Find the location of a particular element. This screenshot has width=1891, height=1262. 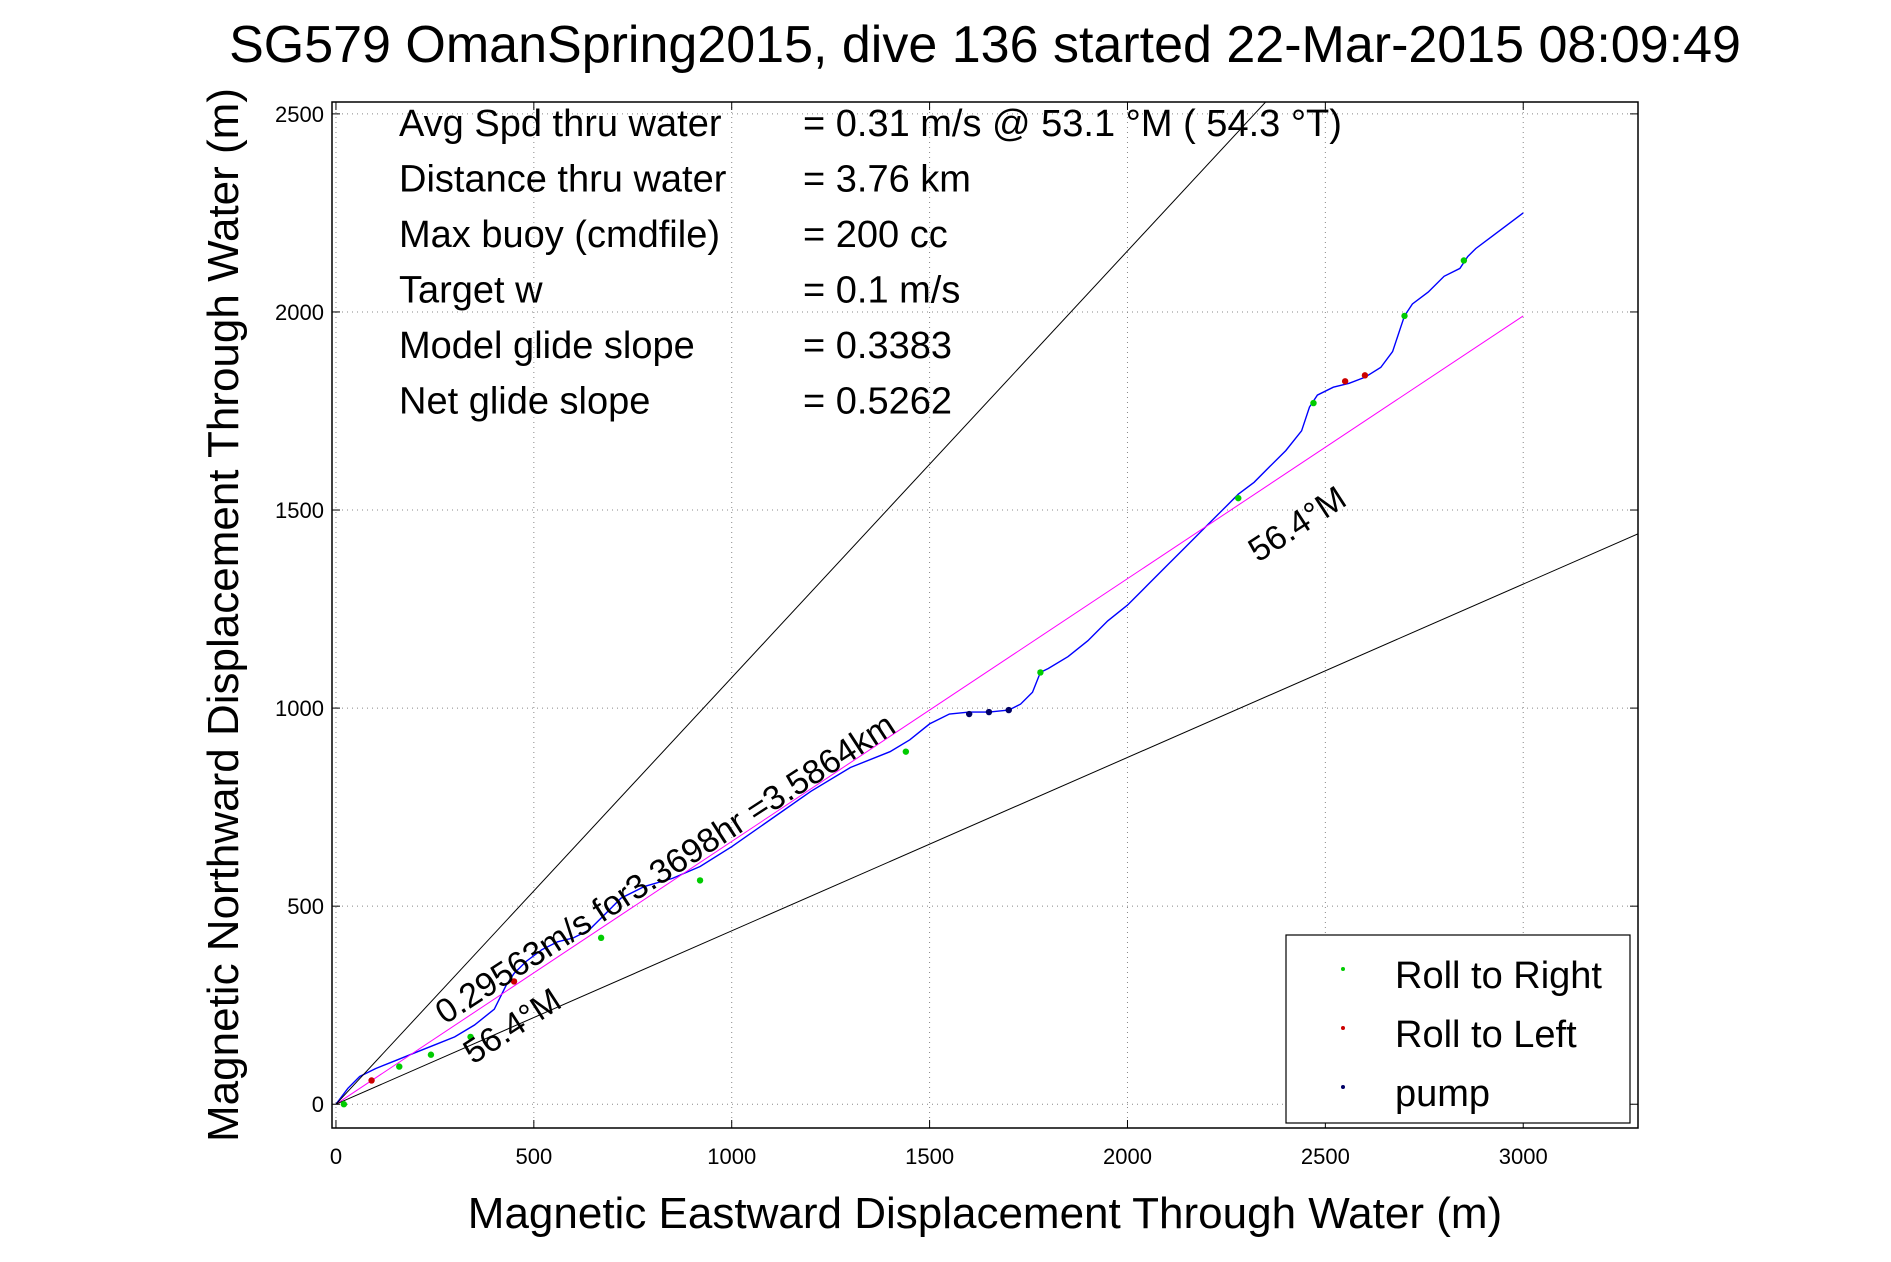

x-tick-label: 3000 is located at coordinates (1523, 1156).